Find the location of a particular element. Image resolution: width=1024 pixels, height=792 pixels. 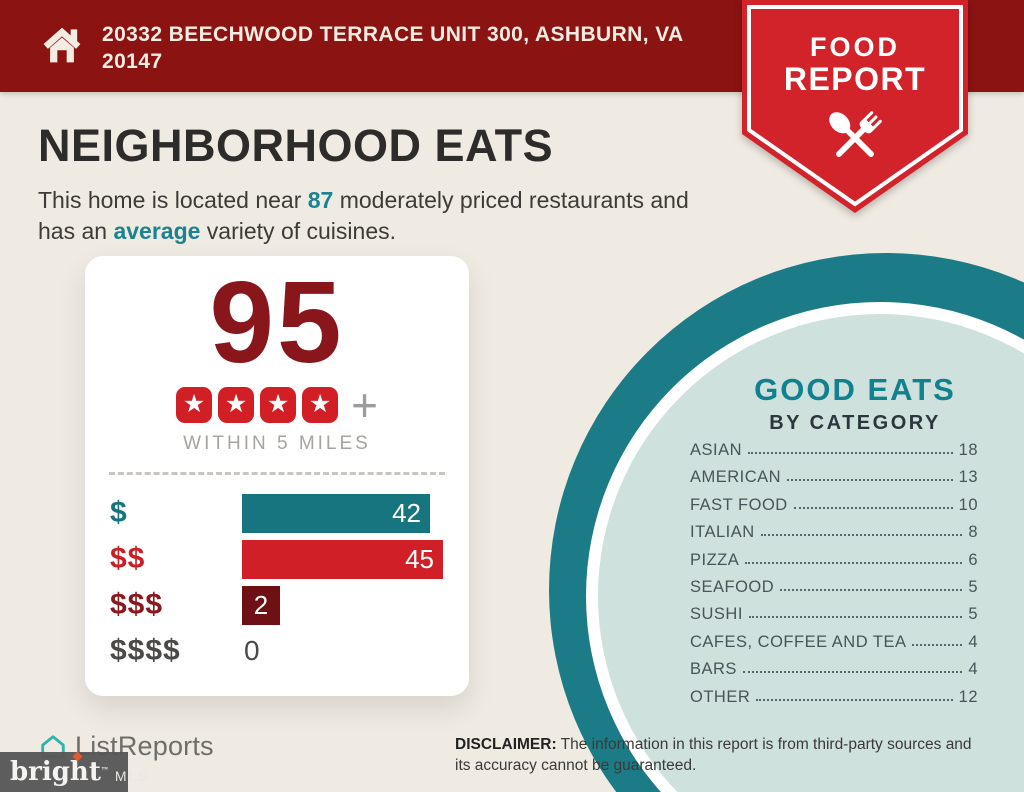

tier-value: 0 is located at coordinates (252, 650).